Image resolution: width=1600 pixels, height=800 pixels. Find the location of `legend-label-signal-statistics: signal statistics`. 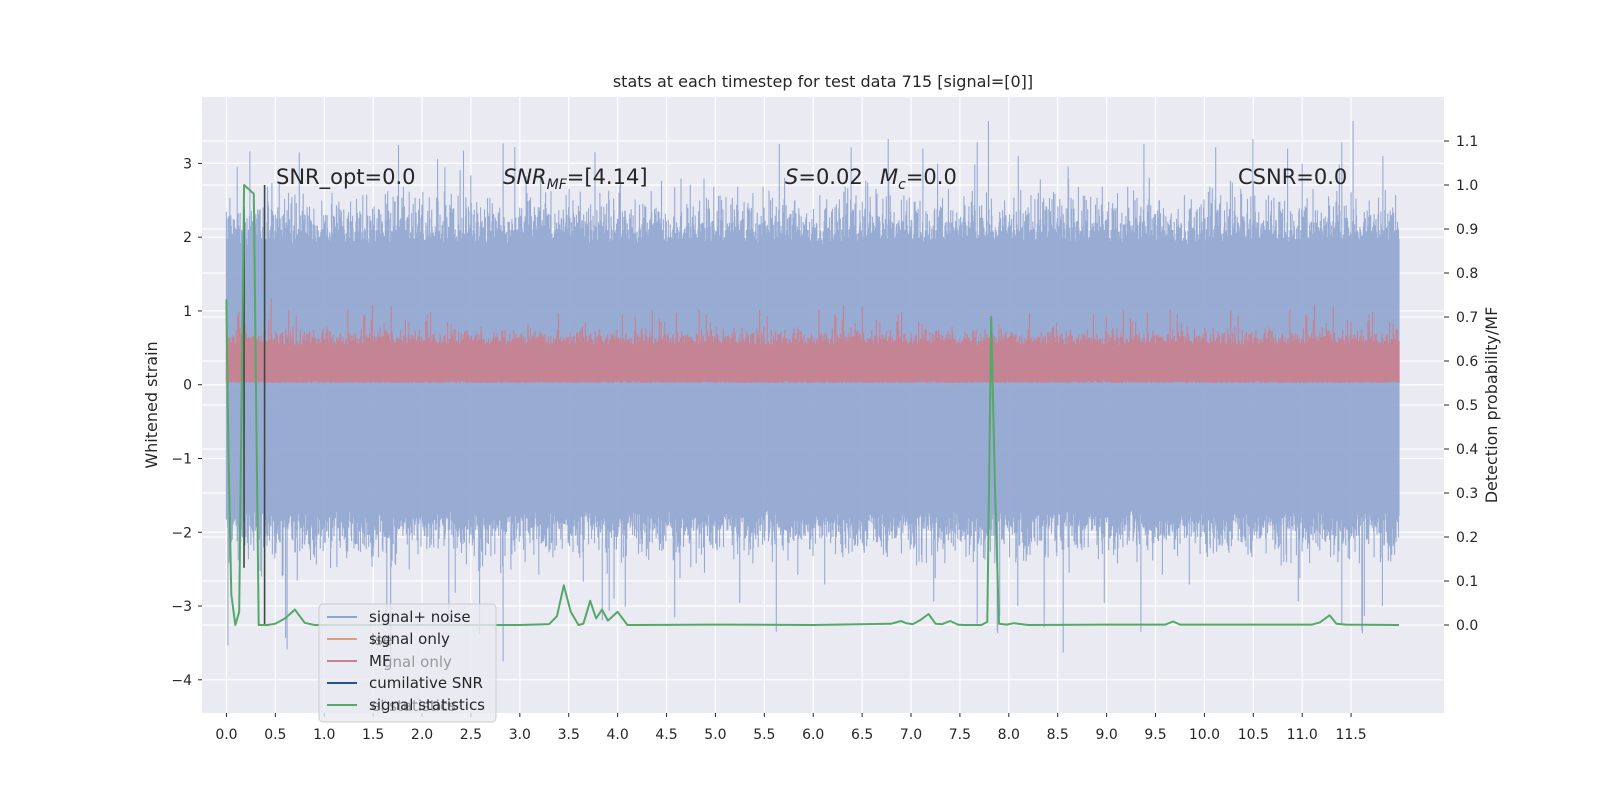

legend-label-signal-statistics: signal statistics is located at coordinates (427, 705).